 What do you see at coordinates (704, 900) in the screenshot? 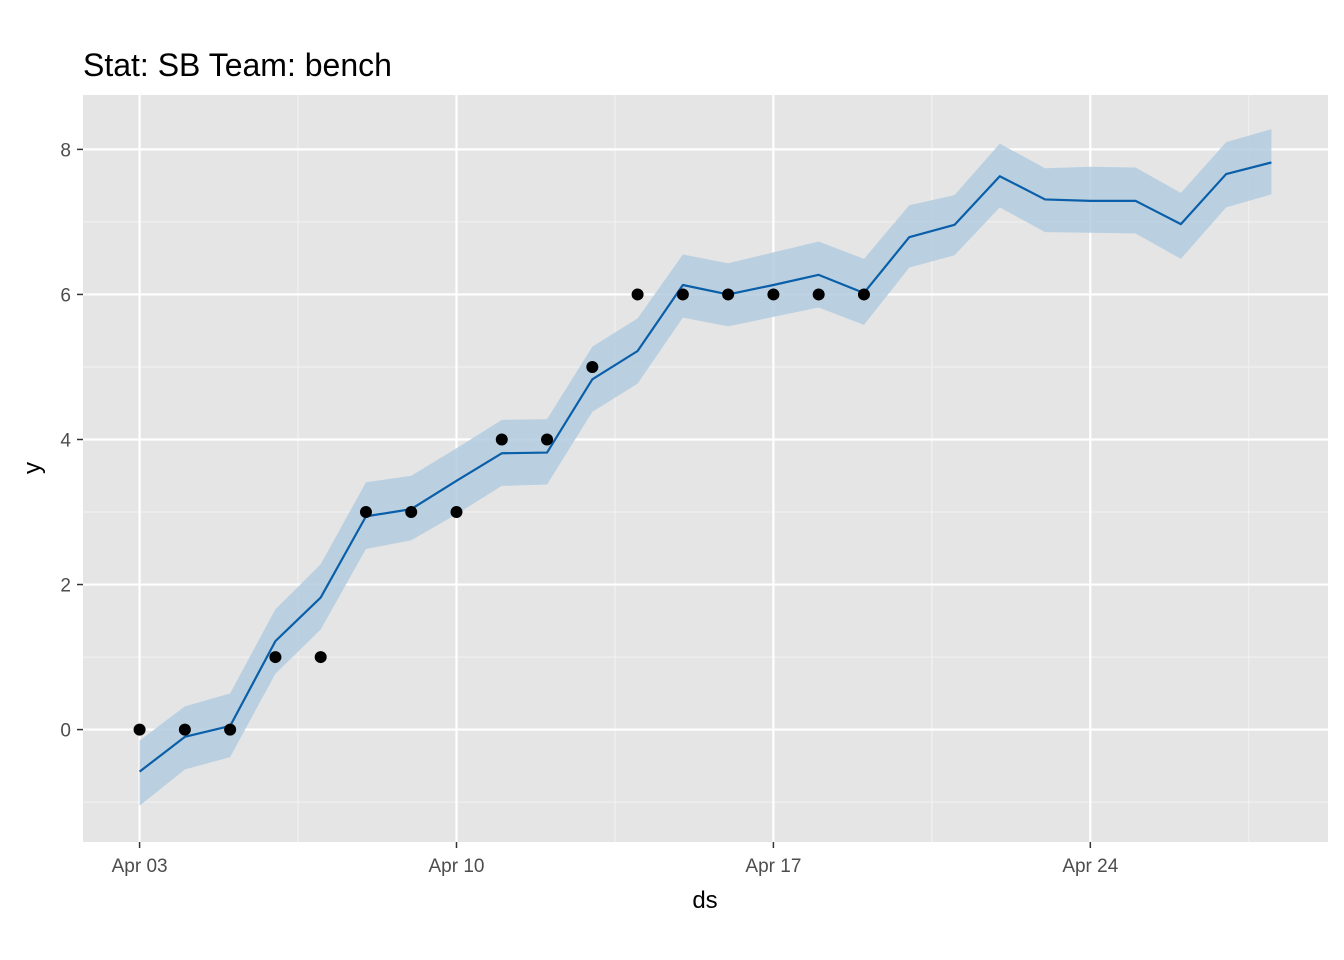
I see `x-axis-label: ds` at bounding box center [704, 900].